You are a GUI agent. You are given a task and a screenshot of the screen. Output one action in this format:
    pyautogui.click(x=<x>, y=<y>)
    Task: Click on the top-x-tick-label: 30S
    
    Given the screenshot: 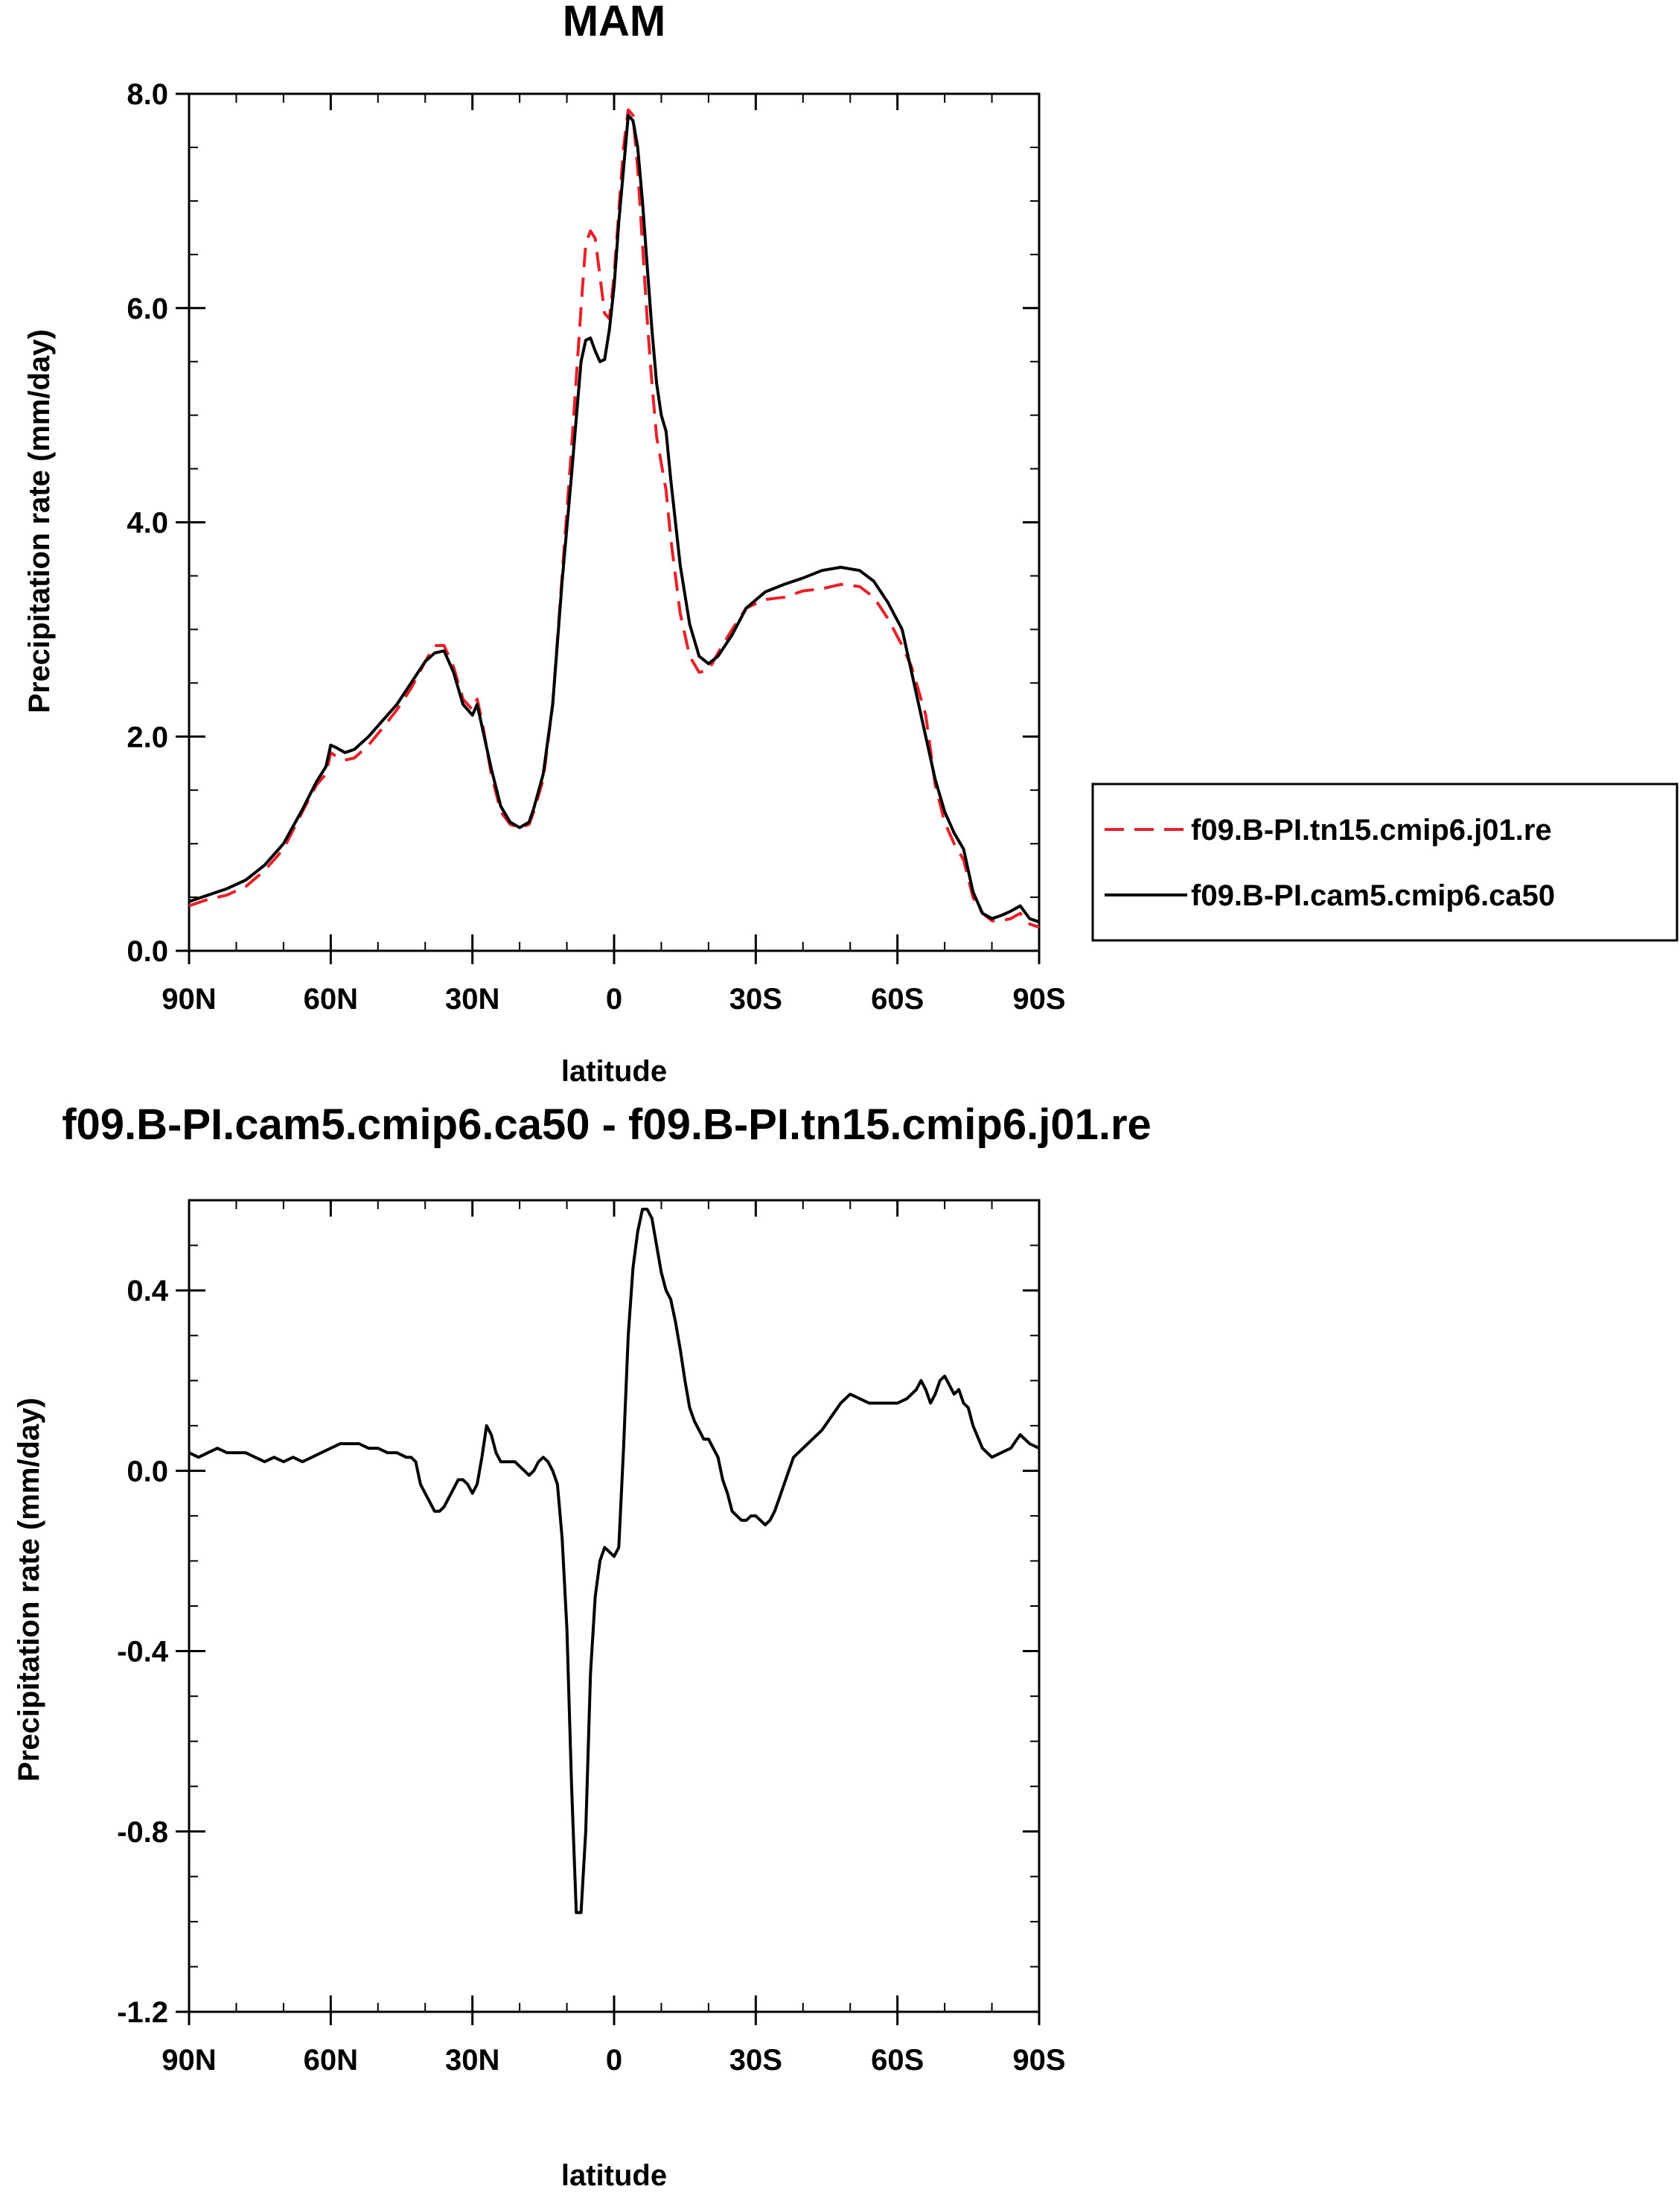 What is the action you would take?
    pyautogui.click(x=755, y=999)
    